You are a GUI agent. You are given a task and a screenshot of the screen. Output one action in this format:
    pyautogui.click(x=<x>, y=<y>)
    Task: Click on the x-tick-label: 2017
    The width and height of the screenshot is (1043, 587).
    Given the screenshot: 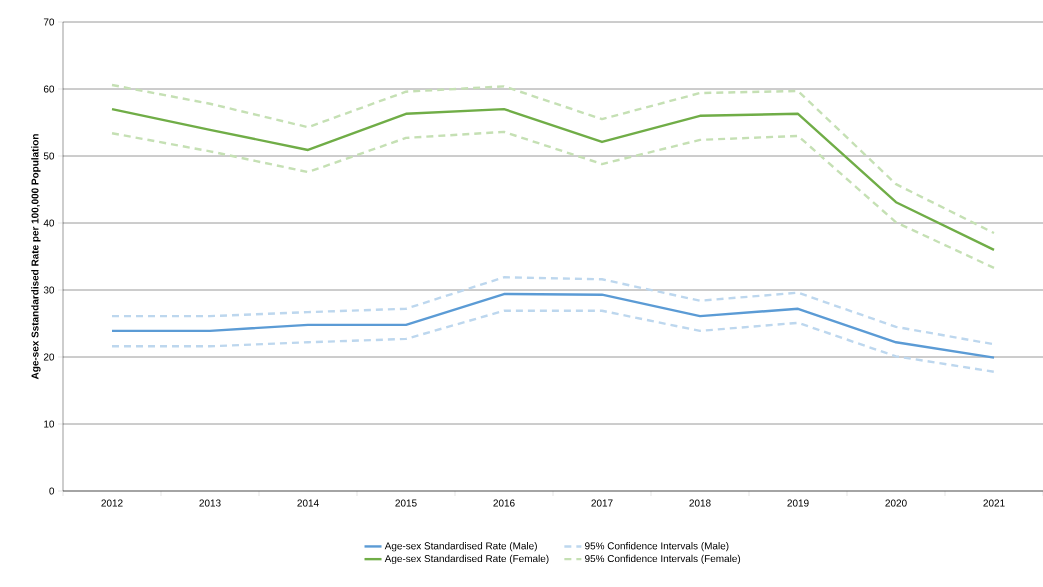 What is the action you would take?
    pyautogui.click(x=602, y=503)
    